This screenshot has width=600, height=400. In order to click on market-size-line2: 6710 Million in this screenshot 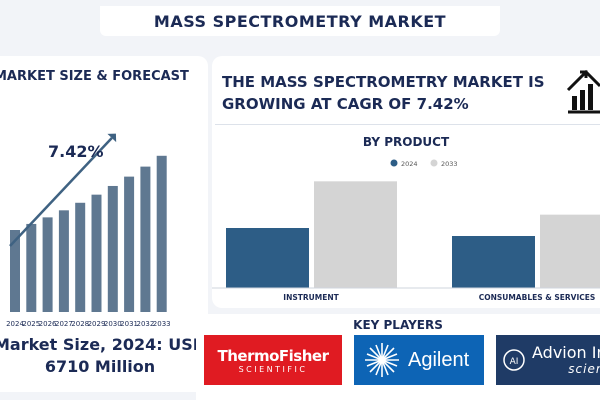, I will do `click(100, 366)`.